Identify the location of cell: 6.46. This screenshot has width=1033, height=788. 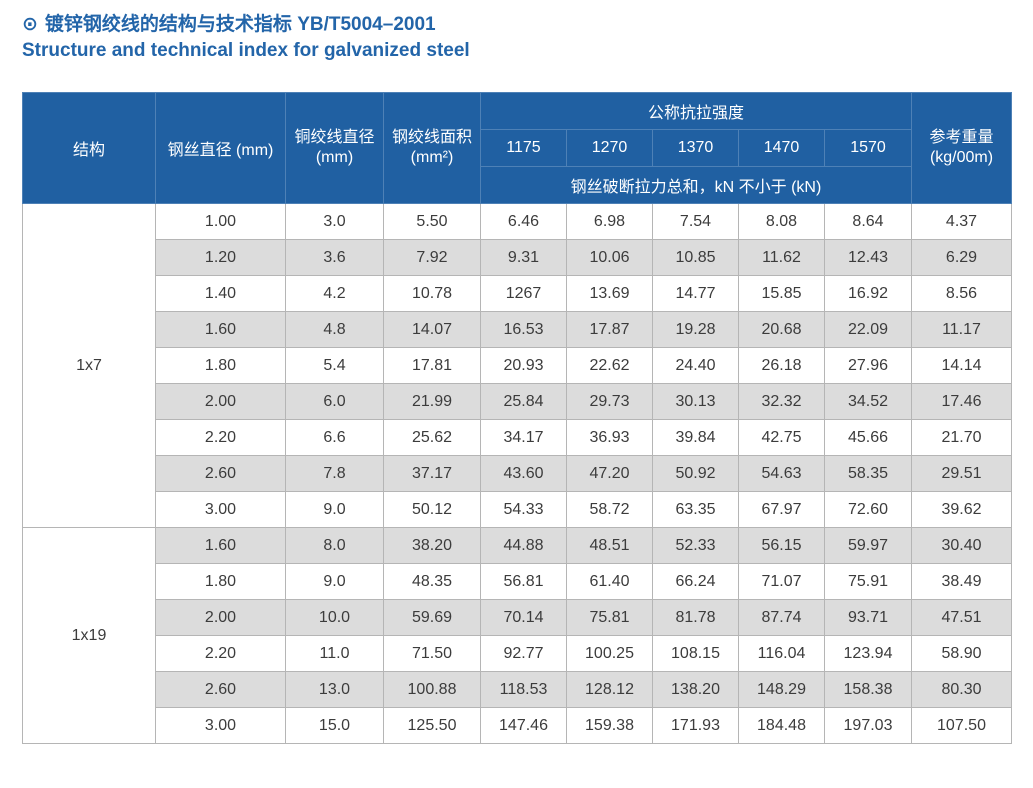
(523, 221).